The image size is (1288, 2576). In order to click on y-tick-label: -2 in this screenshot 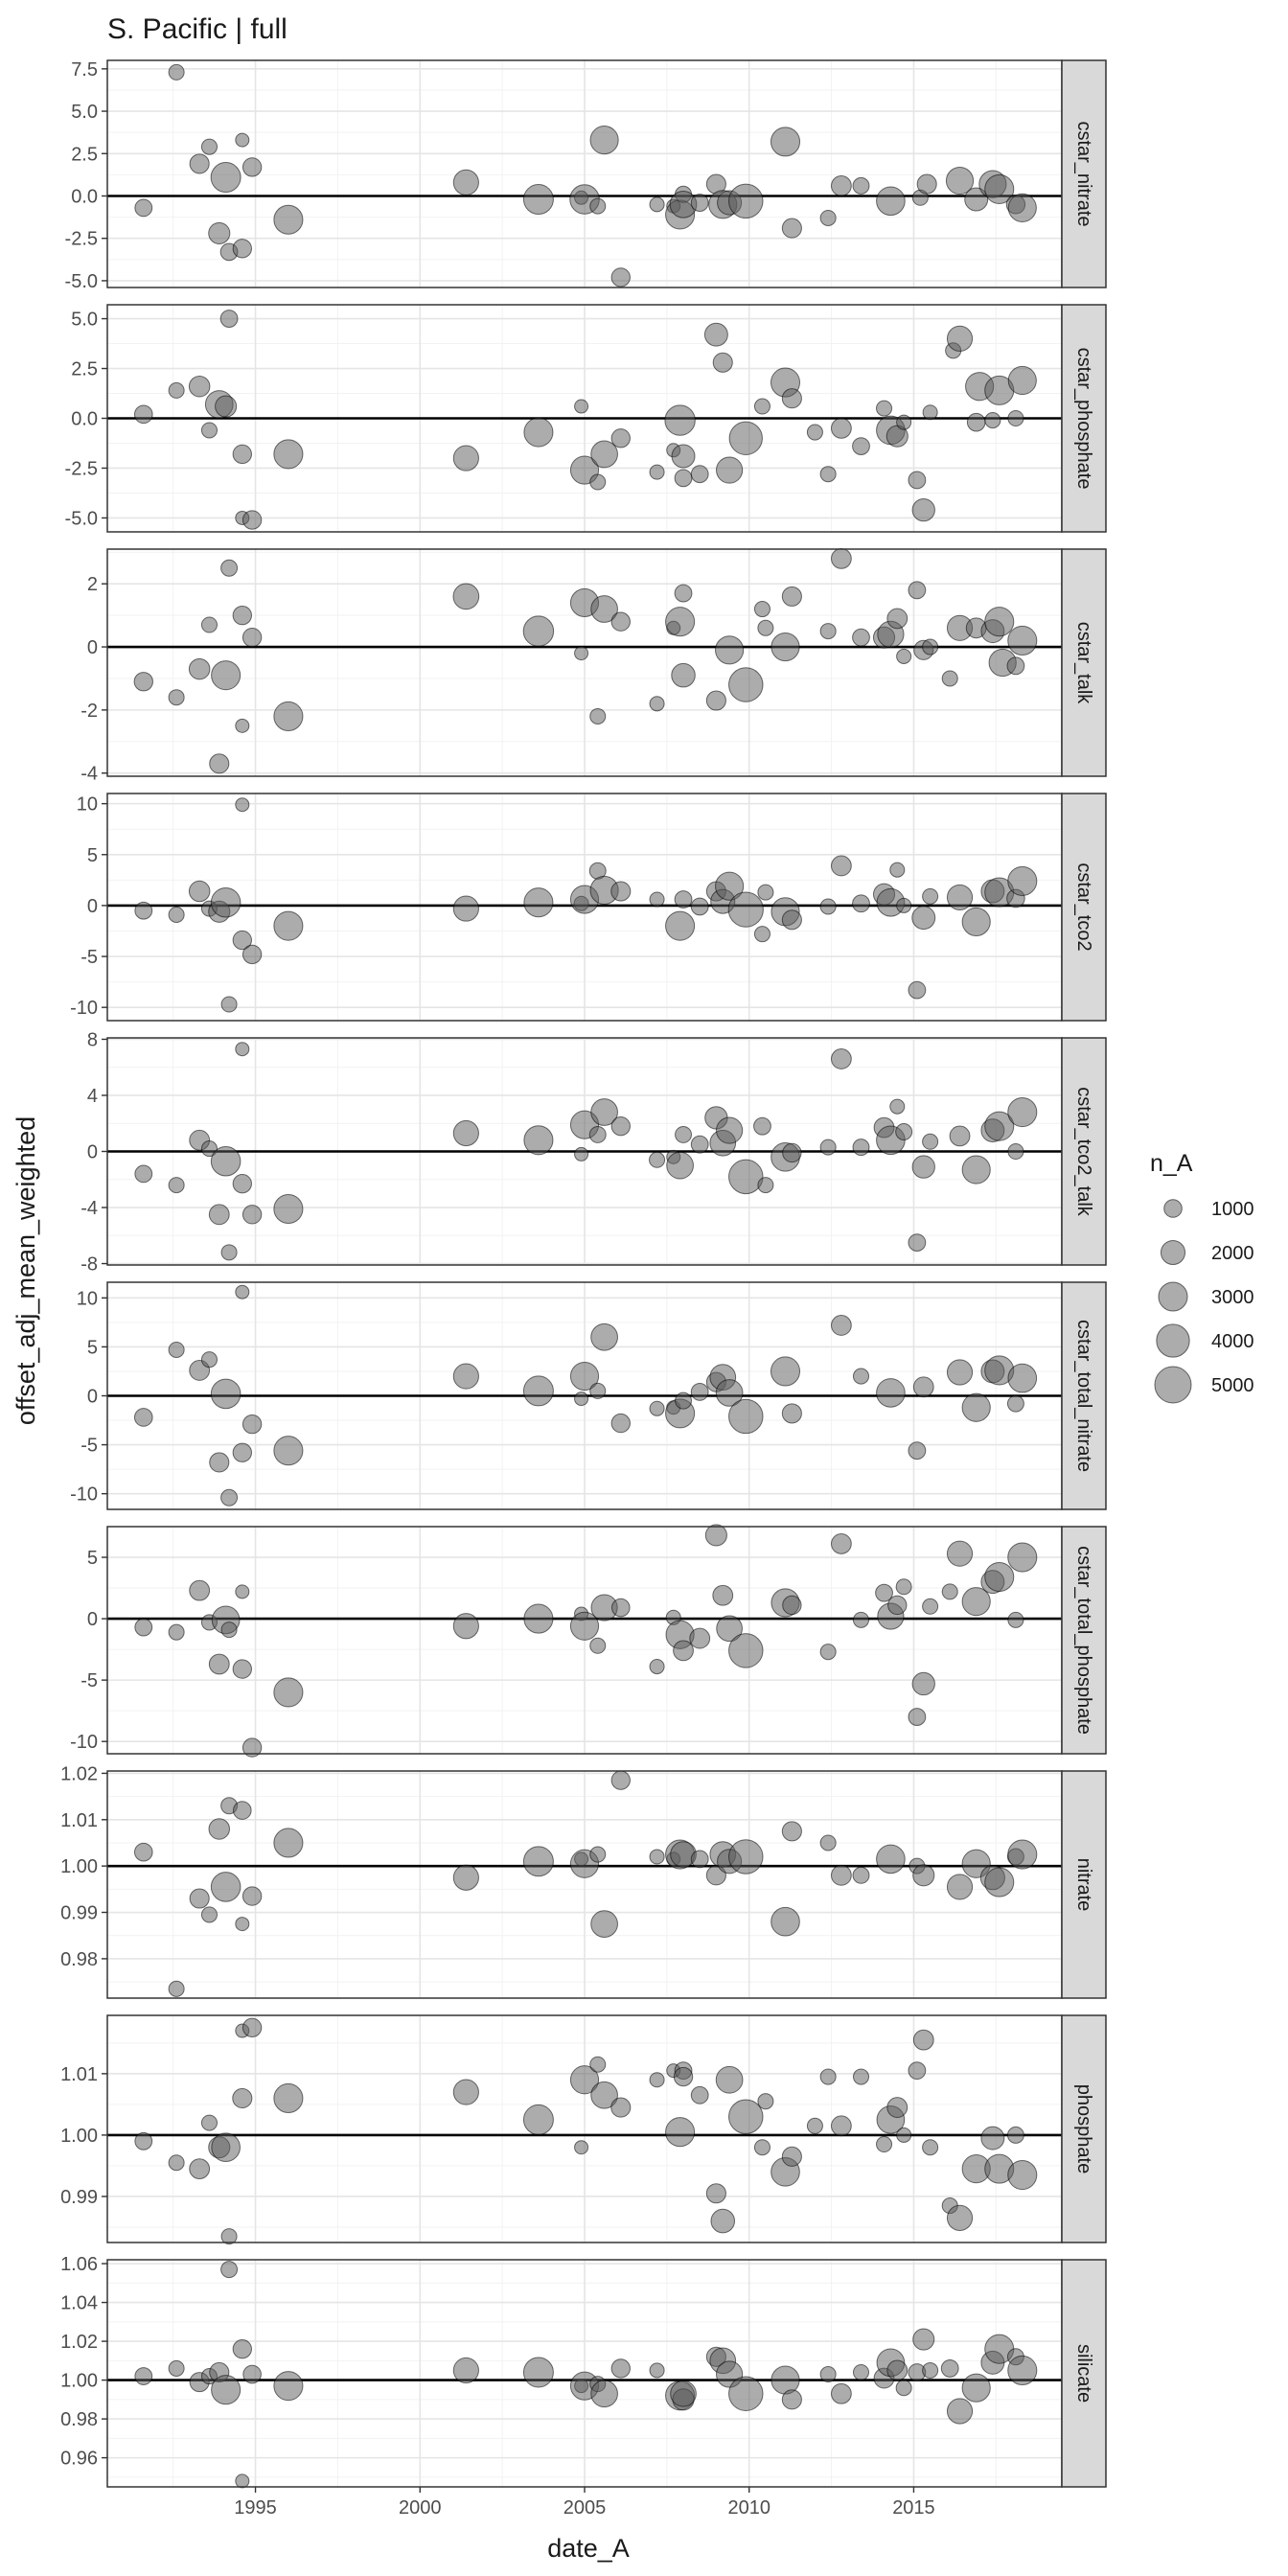, I will do `click(89, 711)`.